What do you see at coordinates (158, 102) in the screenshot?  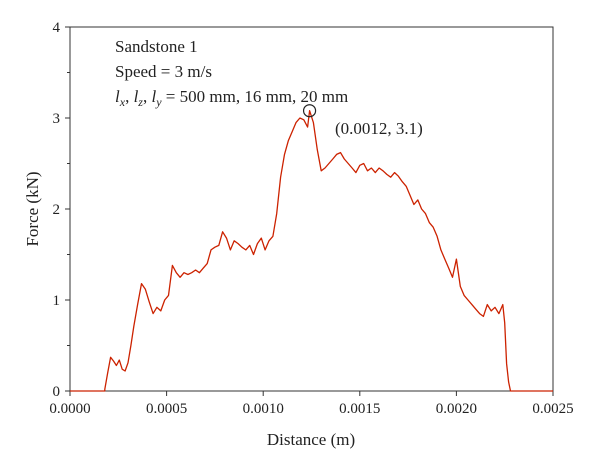 I see `dim-sub-y: y` at bounding box center [158, 102].